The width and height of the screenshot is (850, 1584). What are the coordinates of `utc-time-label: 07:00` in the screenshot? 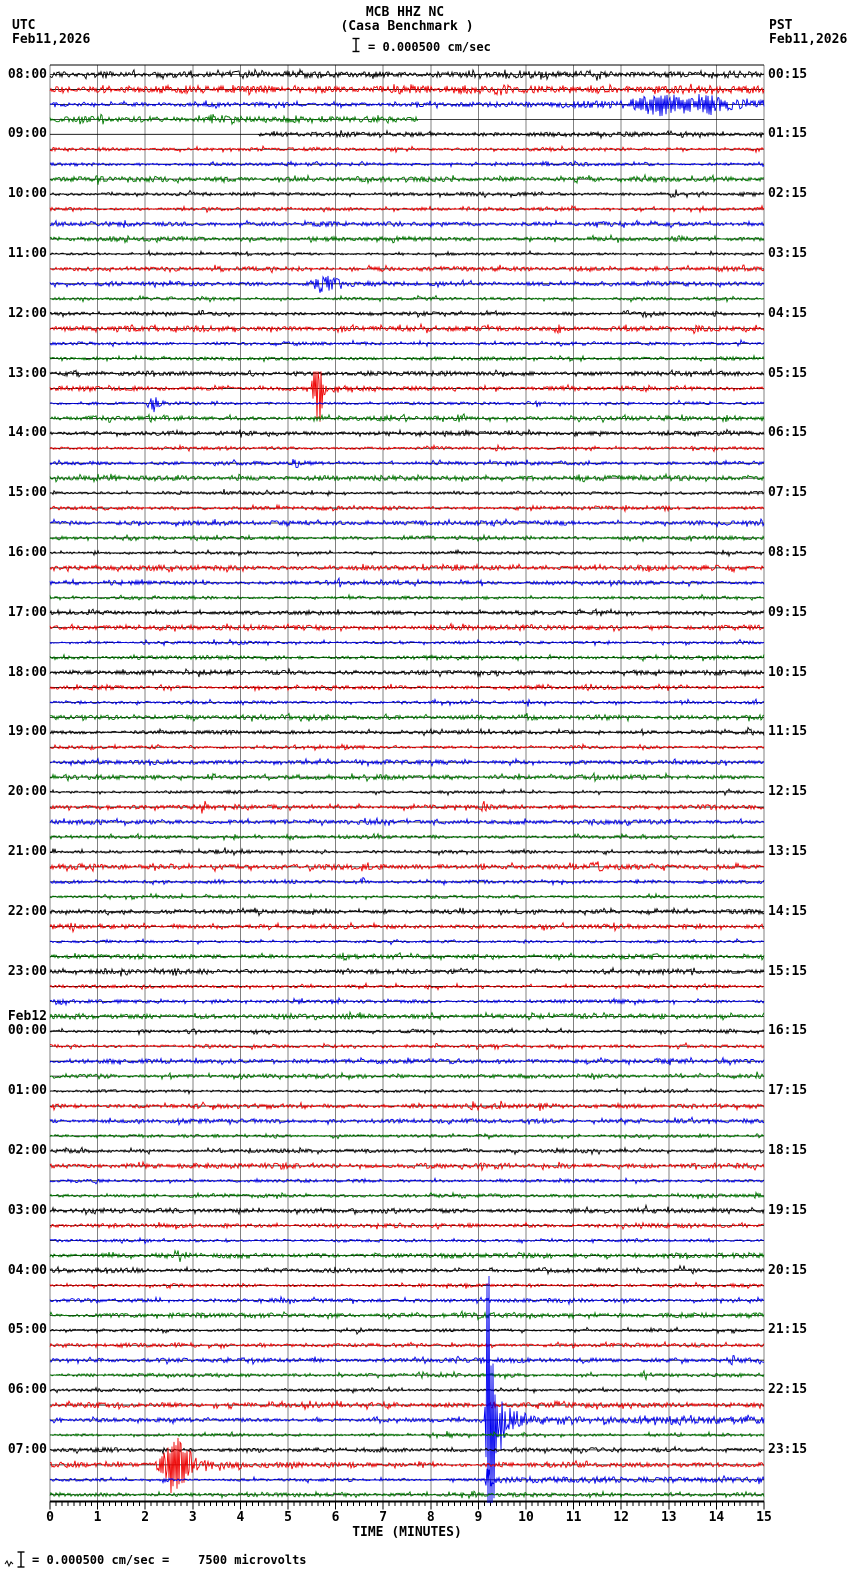 It's located at (27, 1449).